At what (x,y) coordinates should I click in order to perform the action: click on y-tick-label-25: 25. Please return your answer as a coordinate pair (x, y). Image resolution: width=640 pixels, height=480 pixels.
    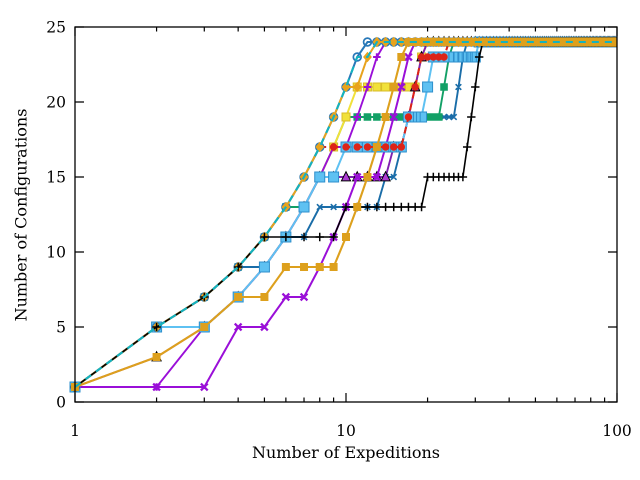
    Looking at the image, I should click on (56, 28).